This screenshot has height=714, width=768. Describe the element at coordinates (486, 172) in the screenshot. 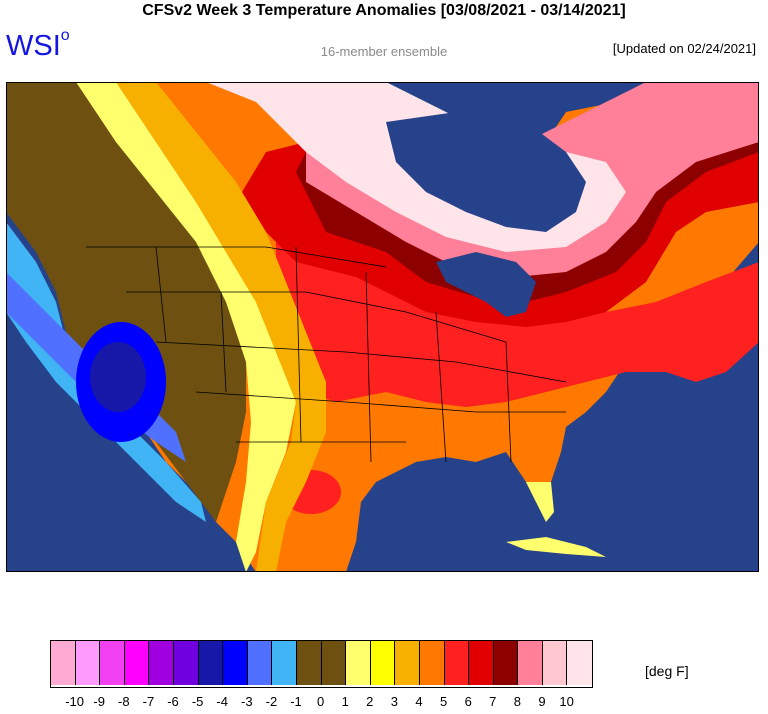

I see `hudson-bay` at that location.